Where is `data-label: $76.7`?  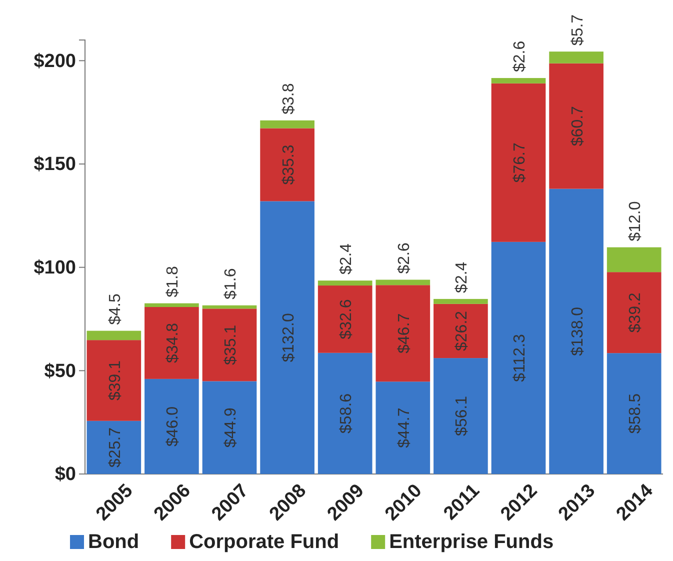 data-label: $76.7 is located at coordinates (520, 162).